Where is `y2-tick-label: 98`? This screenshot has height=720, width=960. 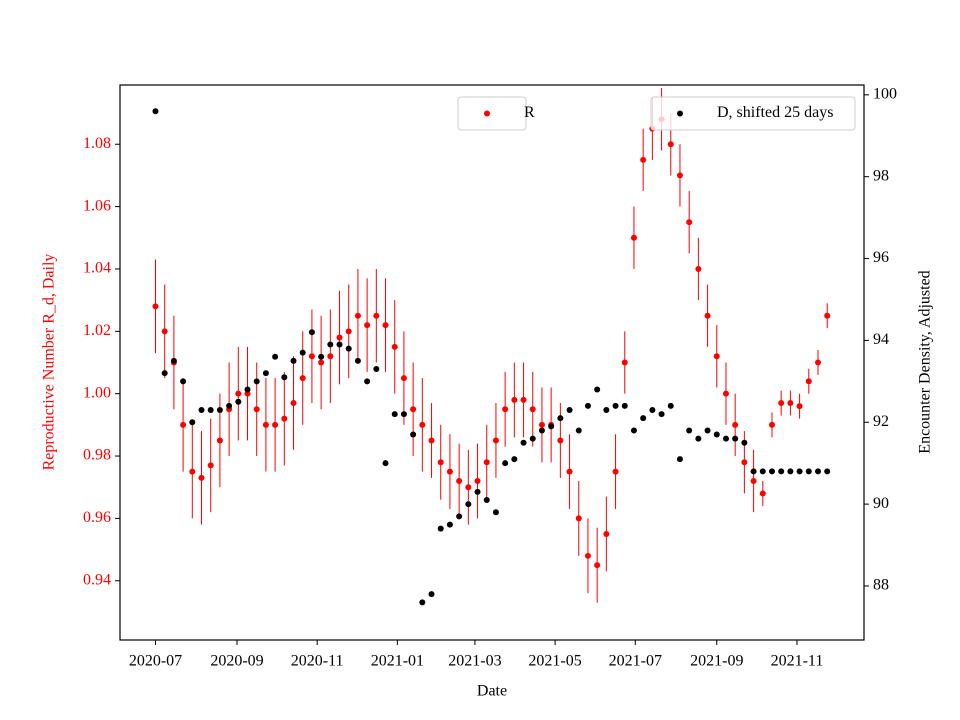
y2-tick-label: 98 is located at coordinates (881, 175).